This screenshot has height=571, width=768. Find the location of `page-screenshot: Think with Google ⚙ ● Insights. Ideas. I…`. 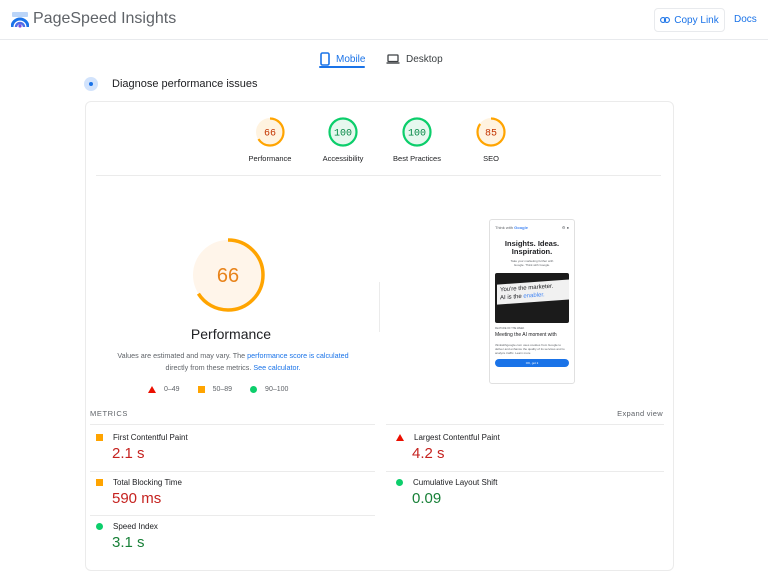

page-screenshot: Think with Google ⚙ ● Insights. Ideas. I… is located at coordinates (532, 301).